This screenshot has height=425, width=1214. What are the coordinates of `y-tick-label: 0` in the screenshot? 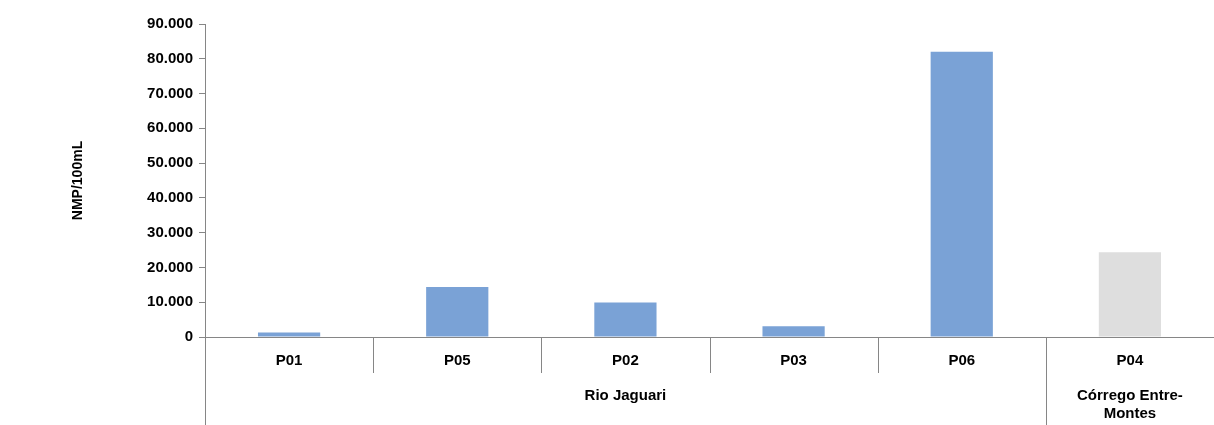 It's located at (188, 336).